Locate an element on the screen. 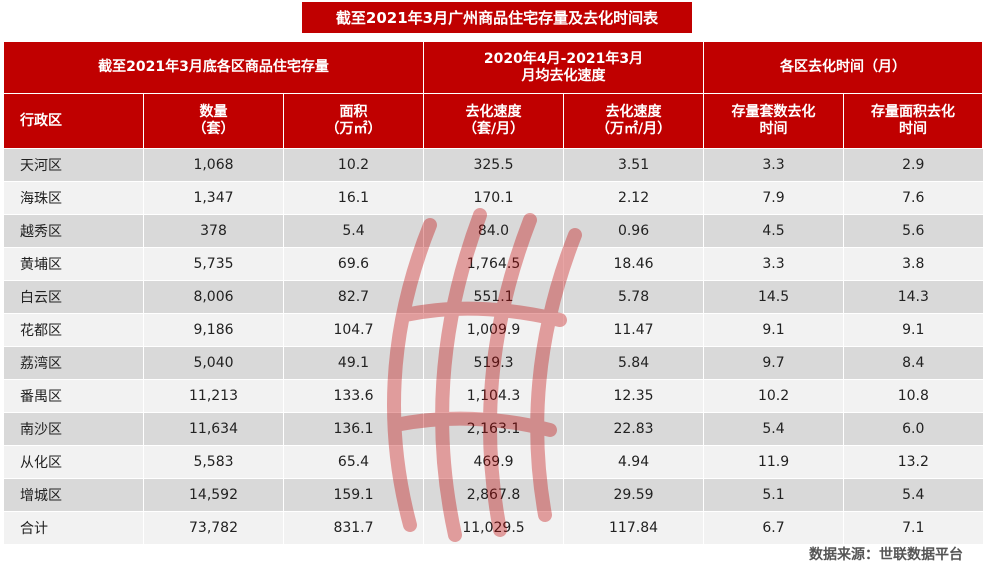 The image size is (985, 575). cell-district: 天河区 is located at coordinates (73, 165).